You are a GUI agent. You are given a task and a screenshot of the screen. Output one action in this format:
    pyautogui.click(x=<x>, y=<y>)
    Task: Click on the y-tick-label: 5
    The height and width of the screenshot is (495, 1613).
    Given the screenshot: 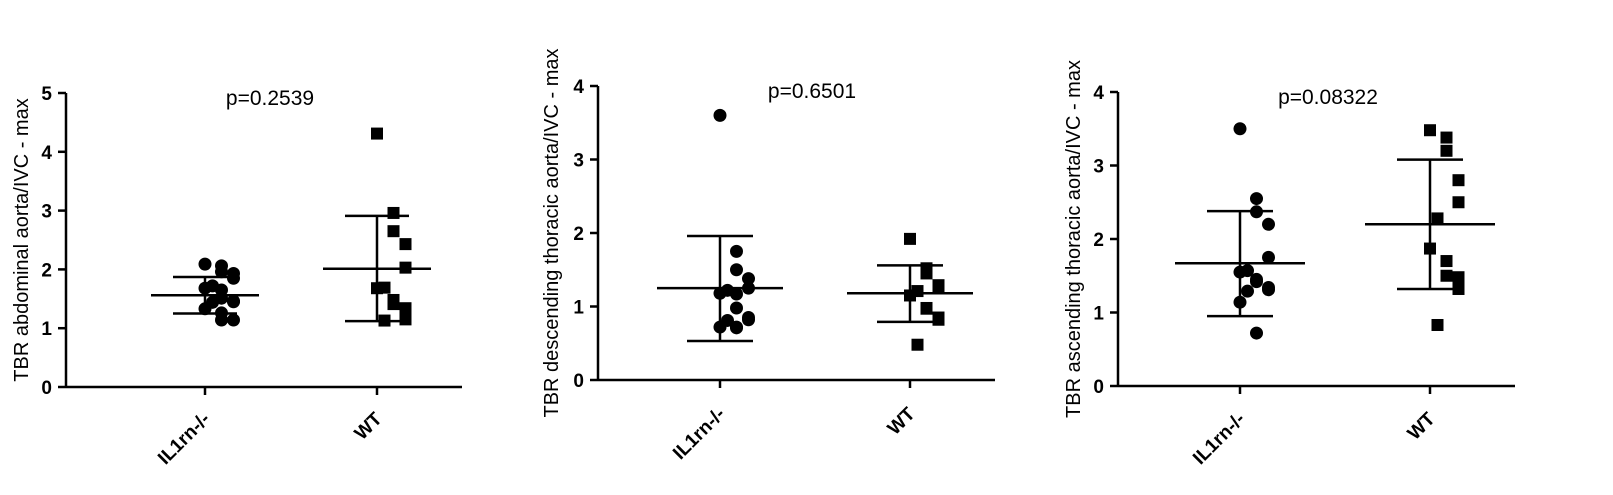 What is the action you would take?
    pyautogui.click(x=46, y=94)
    